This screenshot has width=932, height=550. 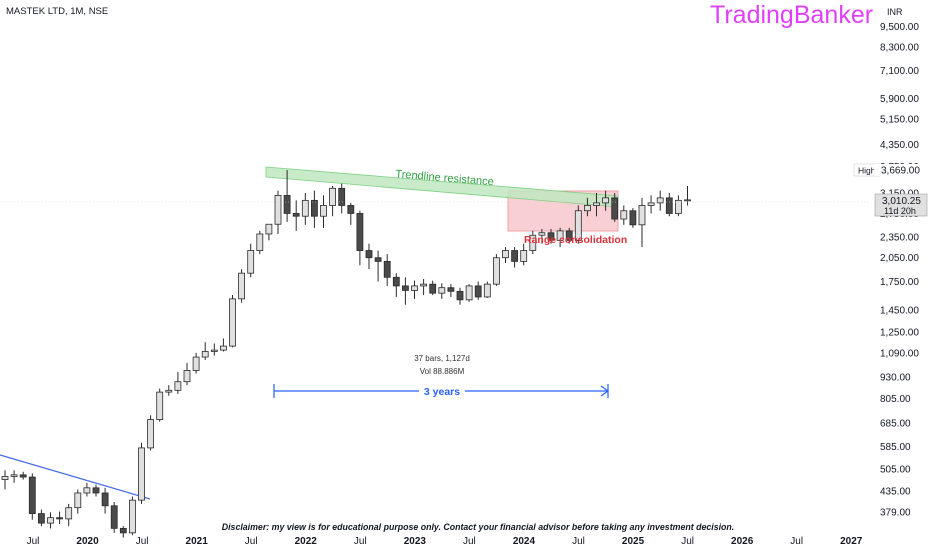 I want to click on countdown-value: 11d 20h, so click(x=900, y=211).